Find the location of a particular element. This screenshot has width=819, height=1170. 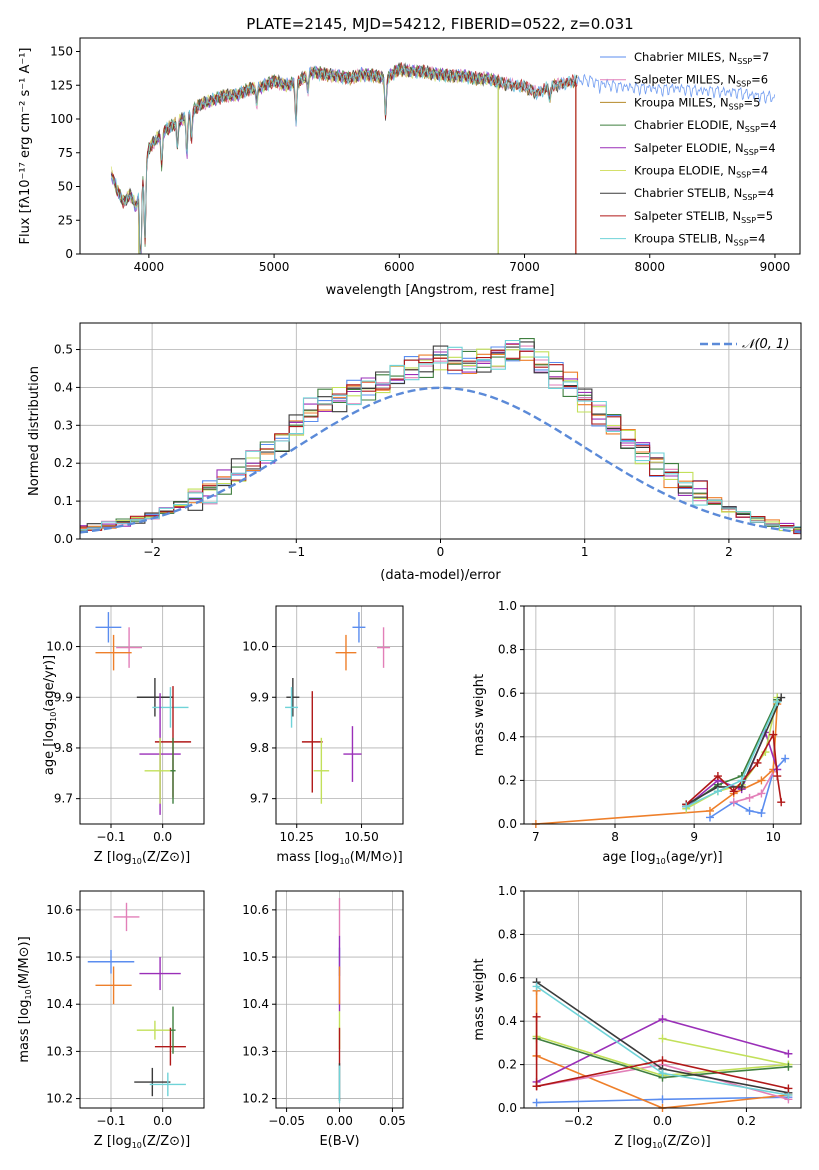

y-tick-label: 1.0 is located at coordinates (507, 606).